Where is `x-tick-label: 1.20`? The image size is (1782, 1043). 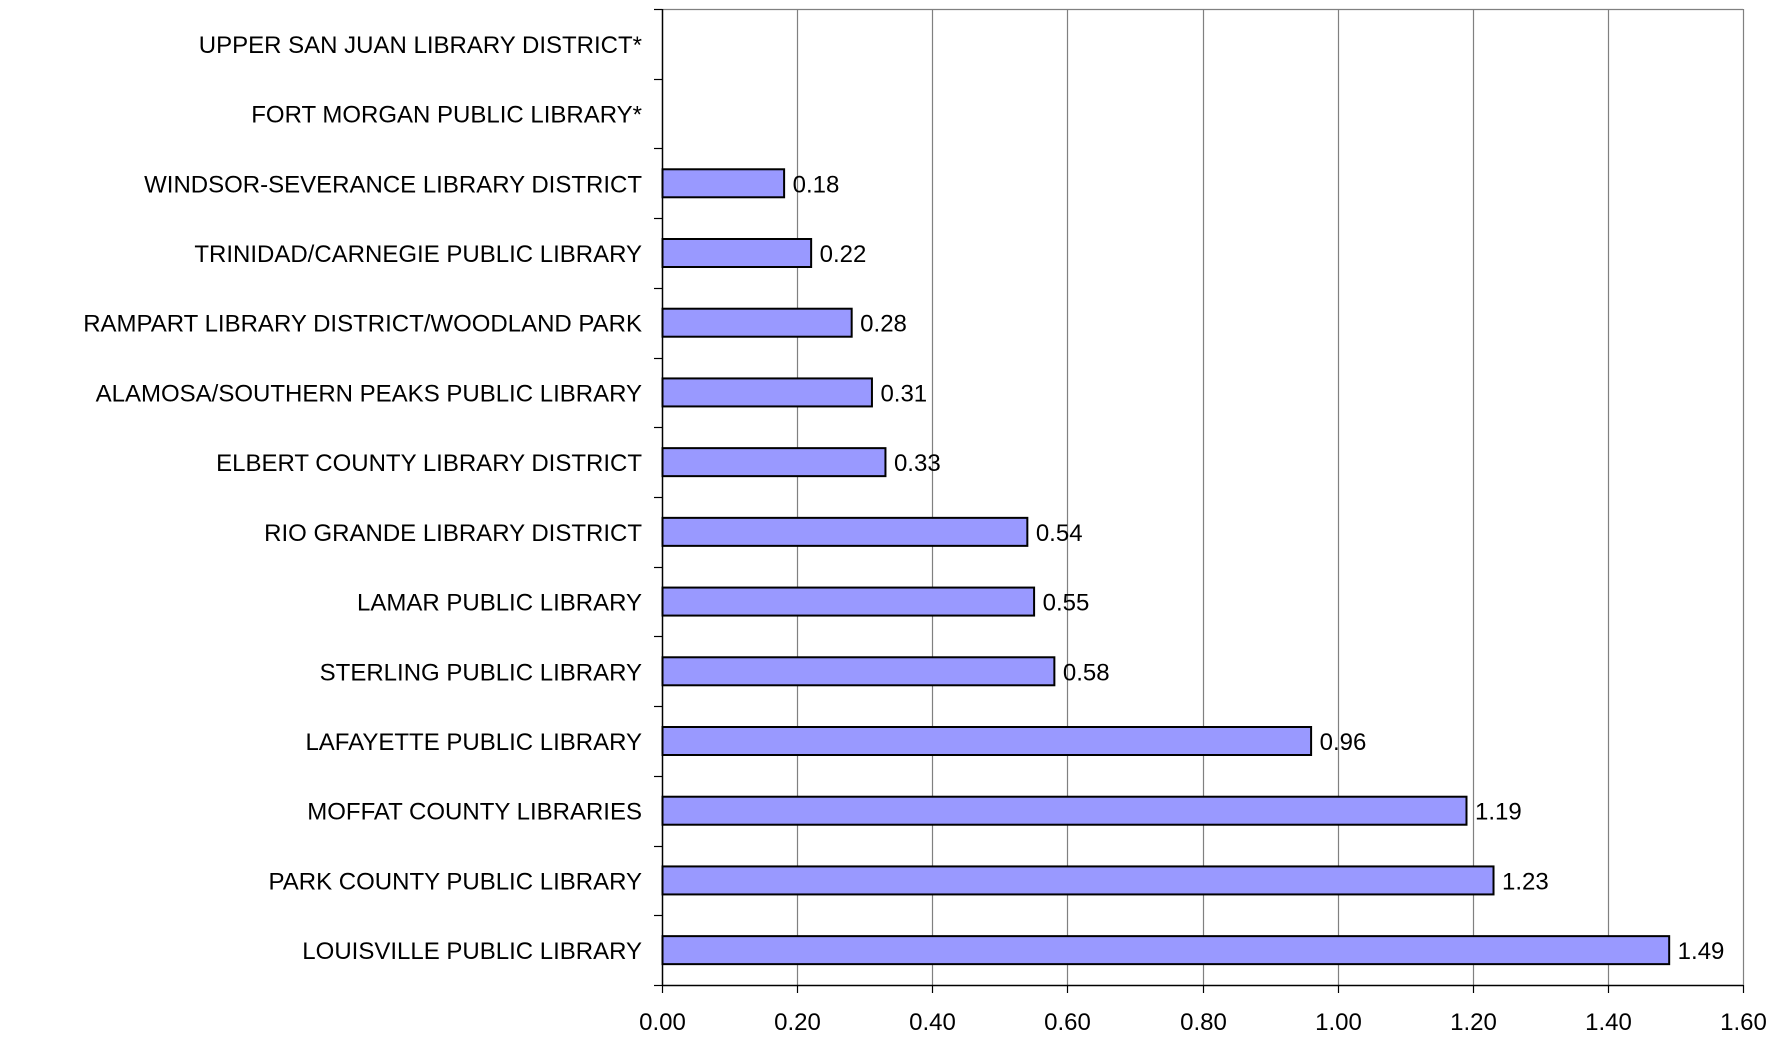 x-tick-label: 1.20 is located at coordinates (1473, 1022).